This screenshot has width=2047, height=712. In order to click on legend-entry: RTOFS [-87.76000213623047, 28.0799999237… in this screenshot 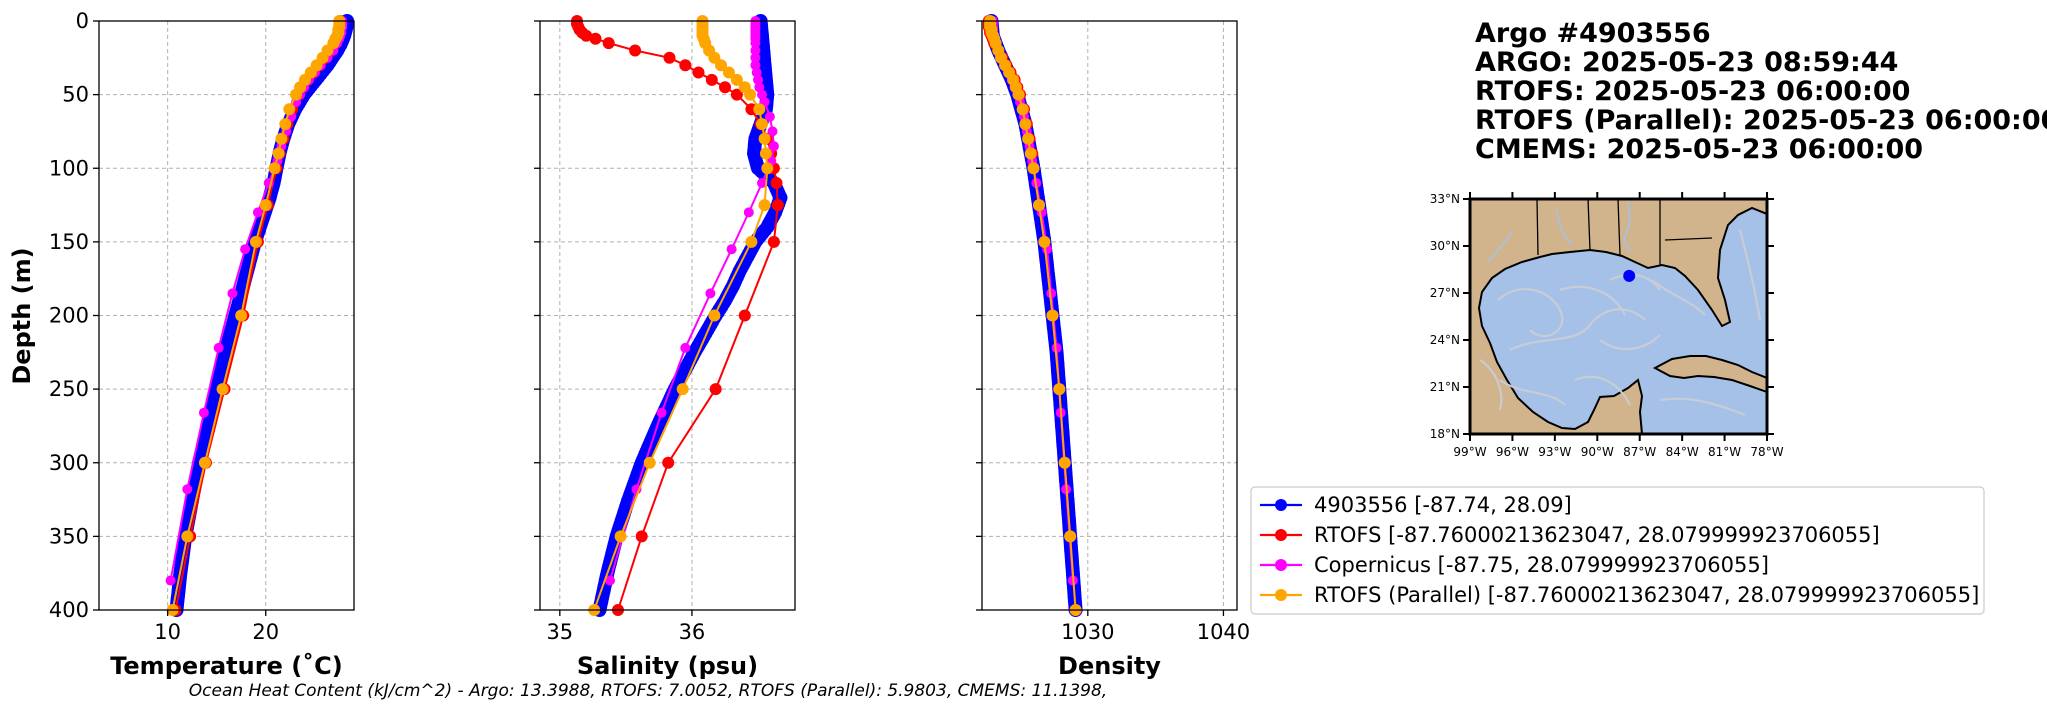, I will do `click(1570, 535)`.